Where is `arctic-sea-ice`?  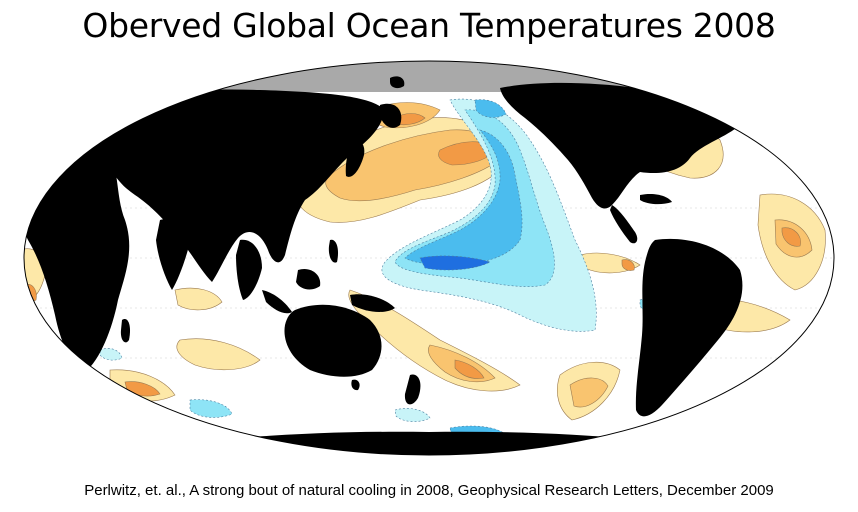 arctic-sea-ice is located at coordinates (429, 76).